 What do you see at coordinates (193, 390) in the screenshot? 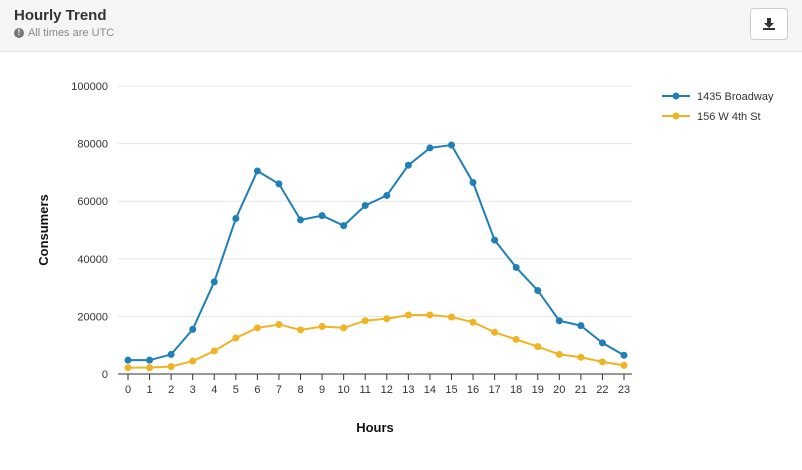
I see `x-tick-label: 3` at bounding box center [193, 390].